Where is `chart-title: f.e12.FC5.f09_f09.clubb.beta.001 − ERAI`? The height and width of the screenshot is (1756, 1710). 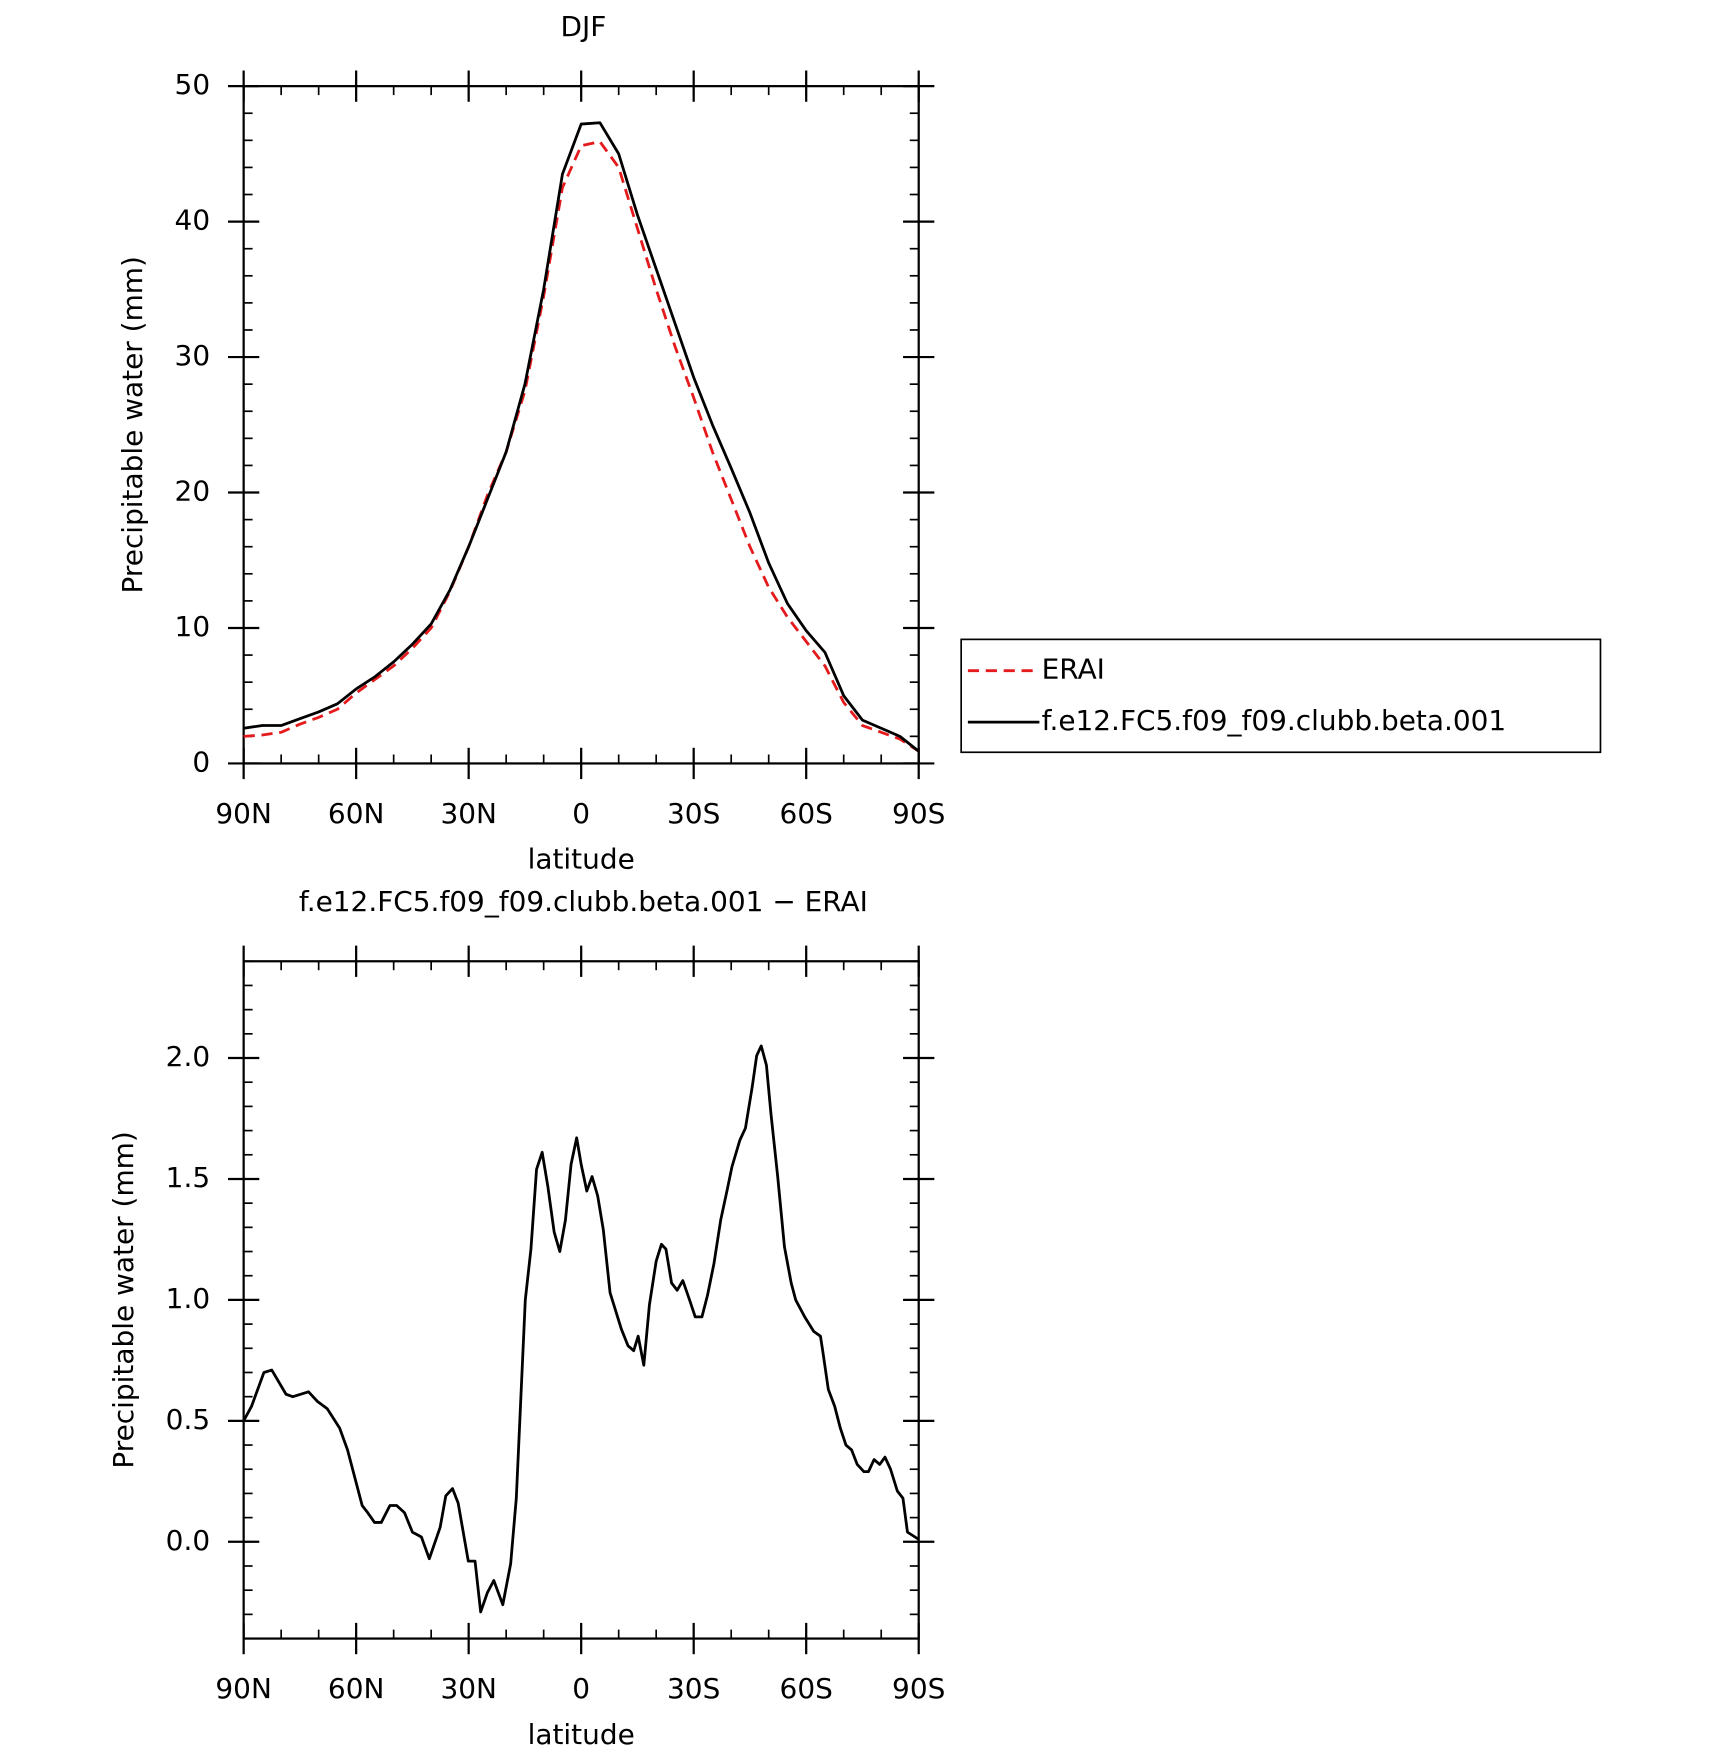 chart-title: f.e12.FC5.f09_f09.clubb.beta.001 − ERAI is located at coordinates (583, 901).